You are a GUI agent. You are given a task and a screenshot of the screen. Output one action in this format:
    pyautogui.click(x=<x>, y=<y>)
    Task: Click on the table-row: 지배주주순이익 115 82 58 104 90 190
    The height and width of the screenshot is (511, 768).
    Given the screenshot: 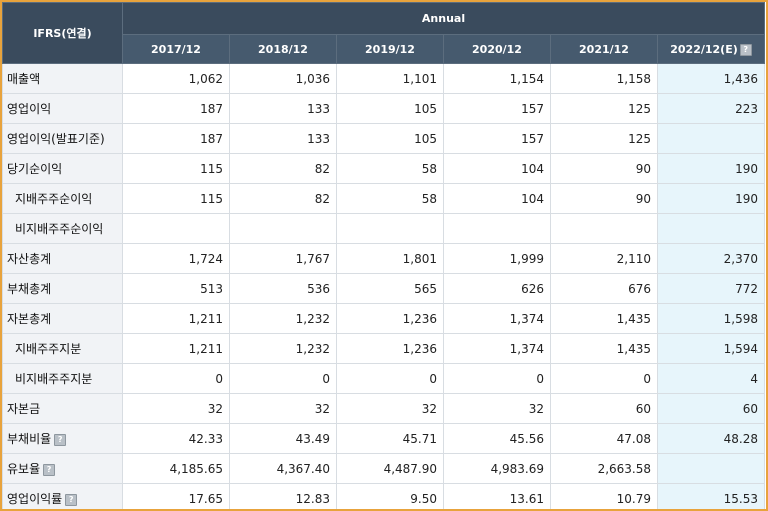 What is the action you would take?
    pyautogui.click(x=383, y=198)
    